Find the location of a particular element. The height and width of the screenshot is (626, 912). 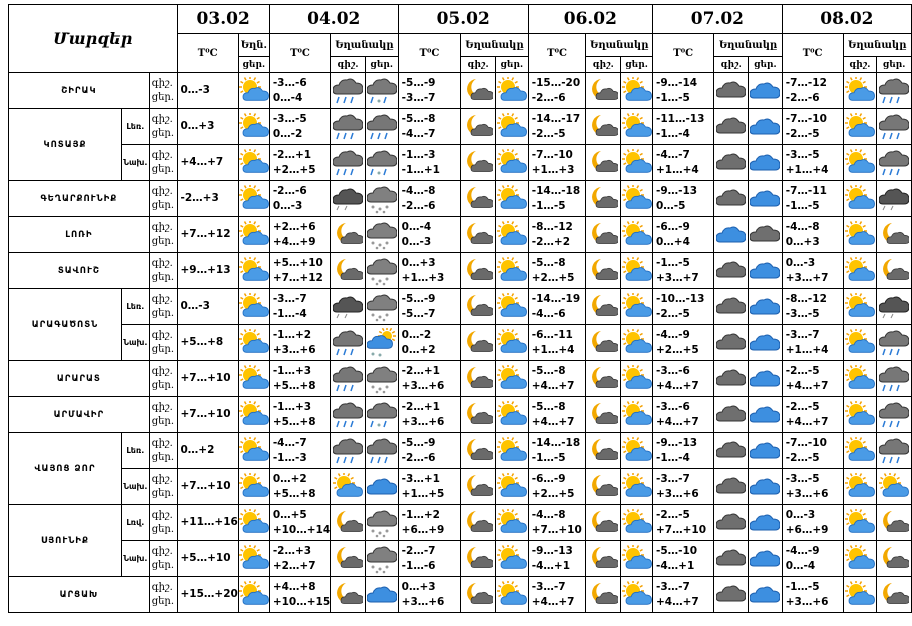

night-temperature: -4…-8 is located at coordinates (802, 226).